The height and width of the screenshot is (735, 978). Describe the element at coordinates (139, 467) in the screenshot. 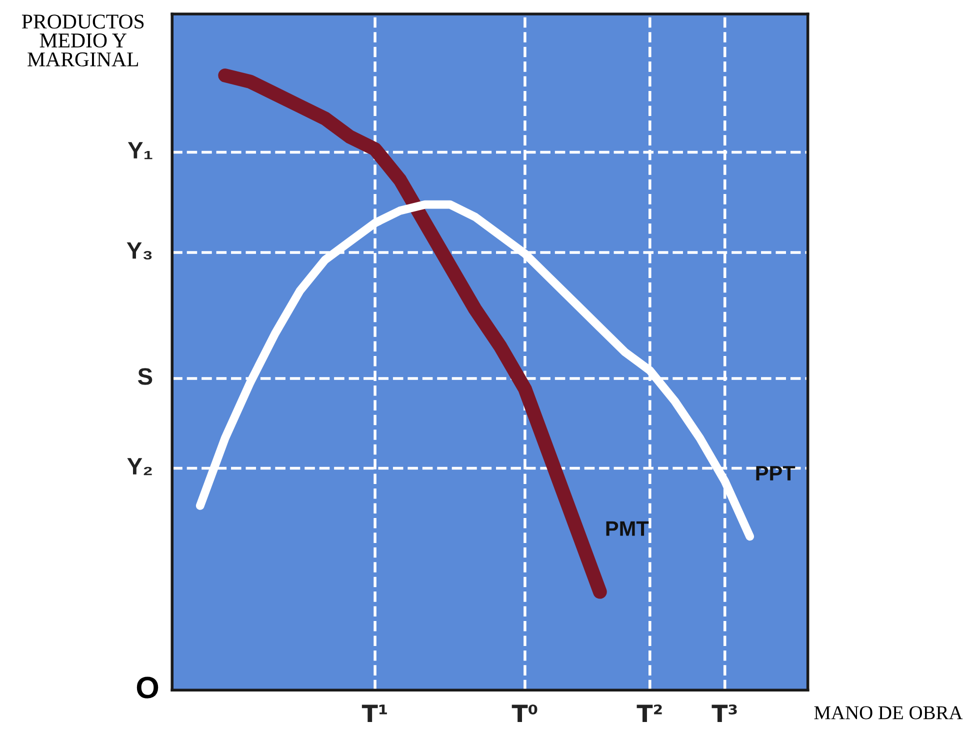

I see `ref-line-label: Y₂` at that location.